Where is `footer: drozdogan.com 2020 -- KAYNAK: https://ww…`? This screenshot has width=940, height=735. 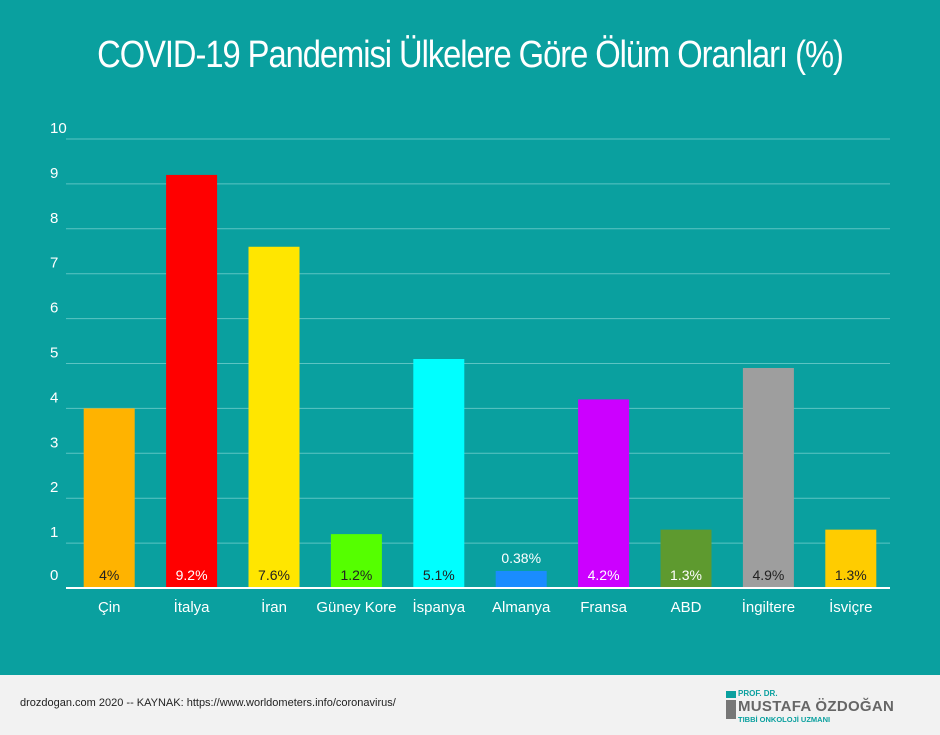 footer: drozdogan.com 2020 -- KAYNAK: https://ww… is located at coordinates (470, 705).